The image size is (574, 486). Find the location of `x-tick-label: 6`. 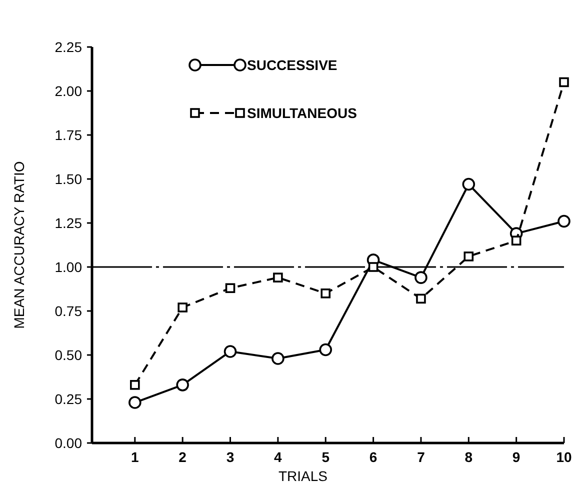

x-tick-label: 6 is located at coordinates (373, 457).